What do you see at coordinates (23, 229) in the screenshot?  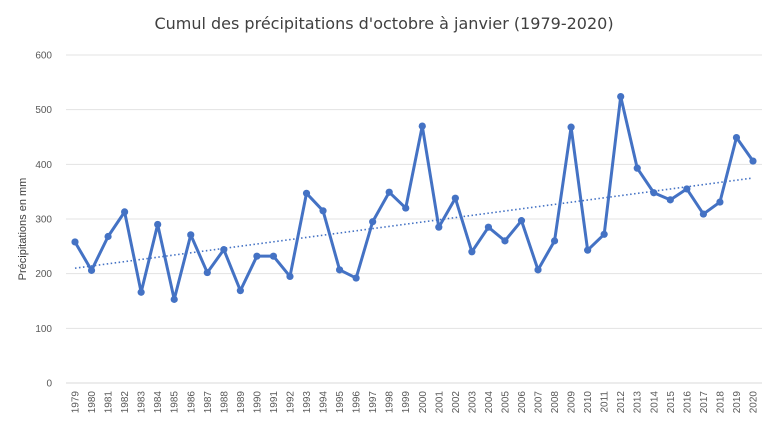 I see `y-axis-label: Précipitations en mm` at bounding box center [23, 229].